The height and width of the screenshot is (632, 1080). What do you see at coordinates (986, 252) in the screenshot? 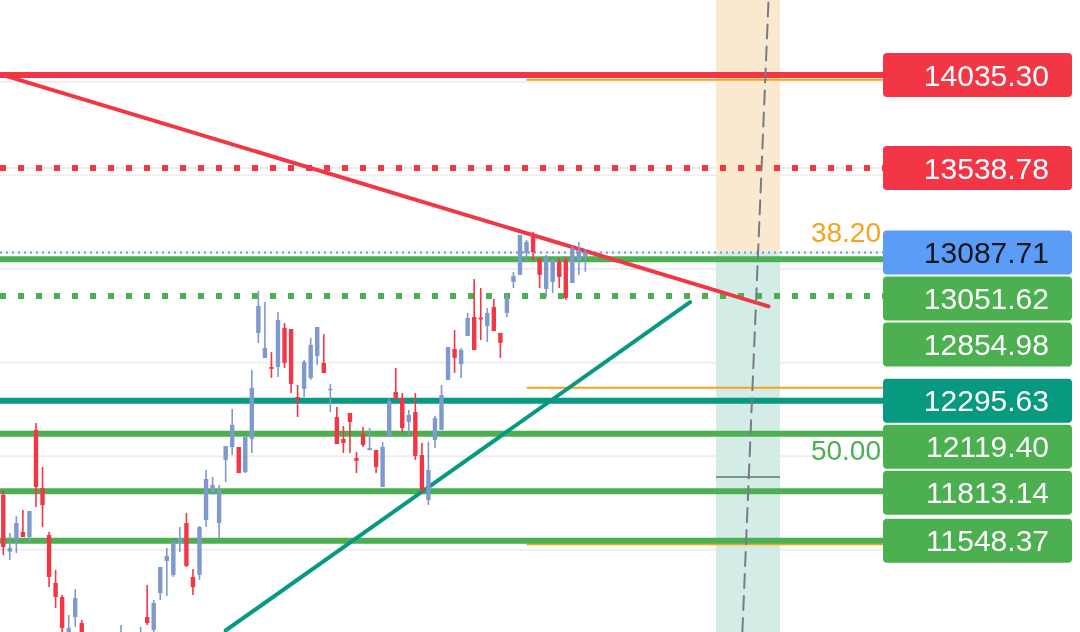
I see `y-tick-label: 13087.71` at bounding box center [986, 252].